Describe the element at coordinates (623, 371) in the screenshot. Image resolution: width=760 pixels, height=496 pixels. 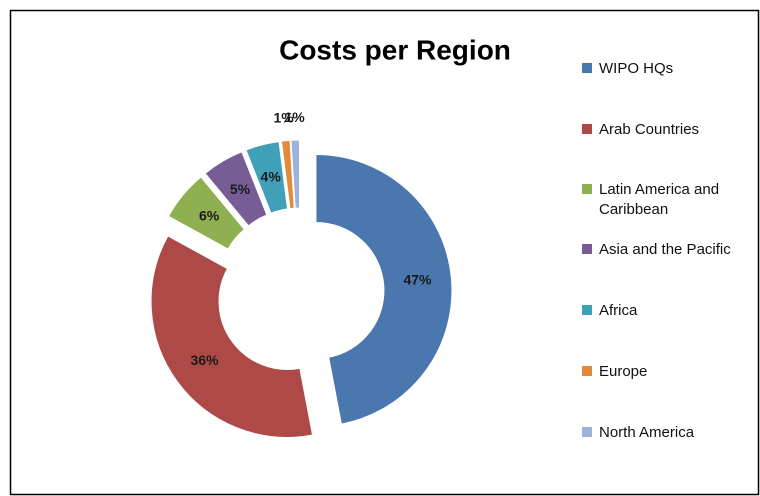
I see `legend-label: Europe` at that location.